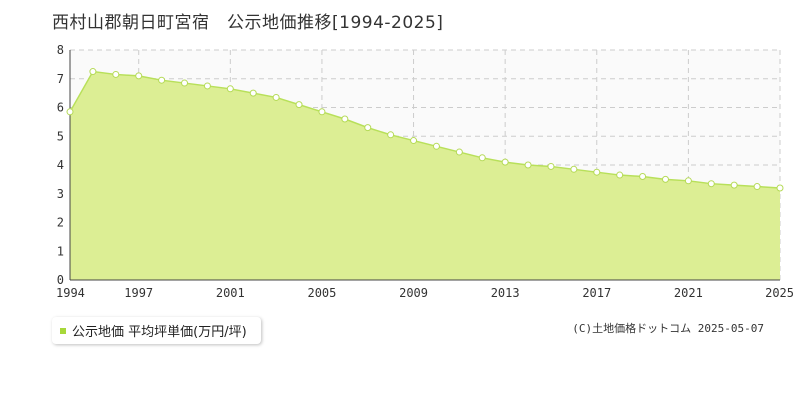  What do you see at coordinates (60, 251) in the screenshot?
I see `y-tick-label: 1` at bounding box center [60, 251].